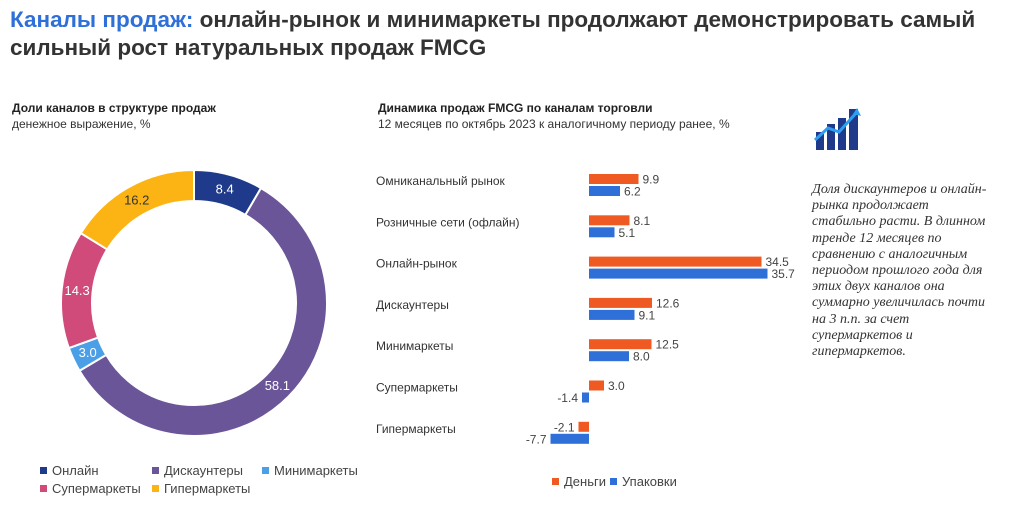 The height and width of the screenshot is (520, 1024). Describe the element at coordinates (412, 305) in the screenshot. I see `category-label-3: Дискаунтеры` at that location.